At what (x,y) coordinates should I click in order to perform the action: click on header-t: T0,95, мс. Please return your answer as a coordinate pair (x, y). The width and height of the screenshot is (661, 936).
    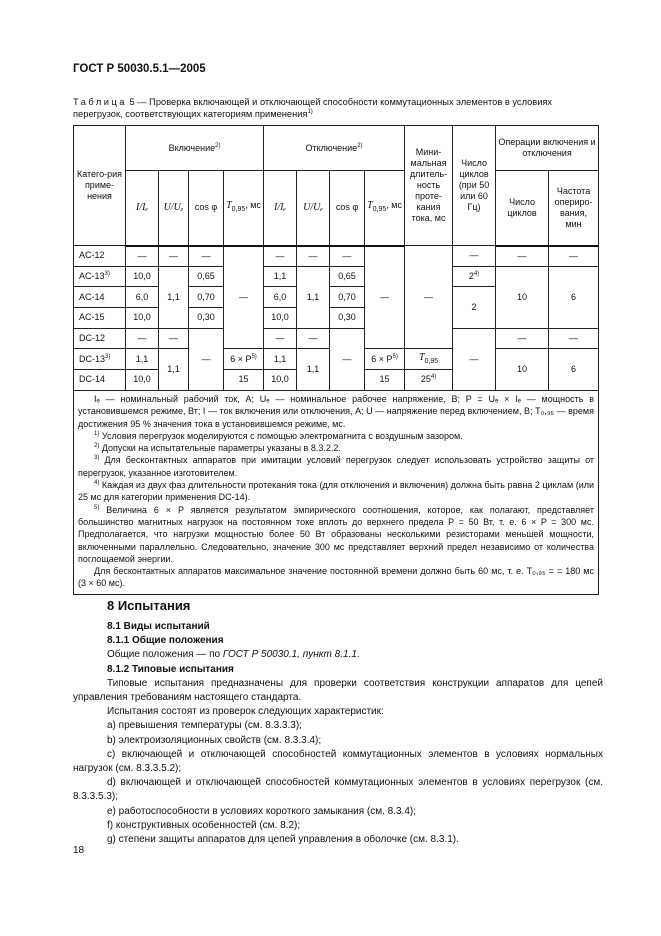
    Looking at the image, I should click on (385, 208).